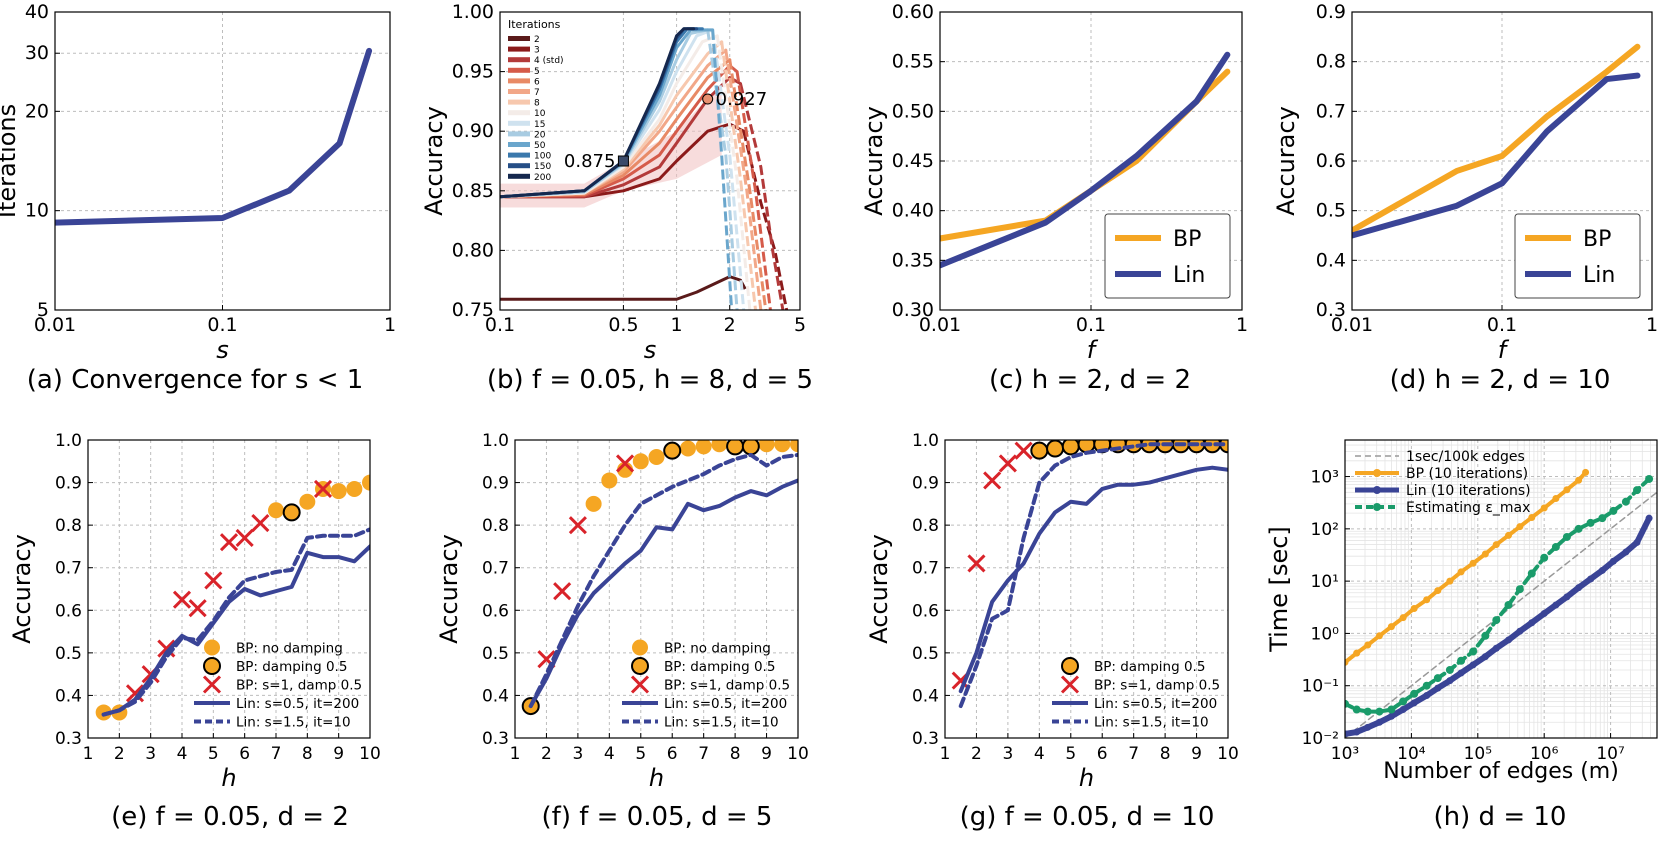 The height and width of the screenshot is (847, 1675). I want to click on y-tick-label: 0.90, so click(473, 131).